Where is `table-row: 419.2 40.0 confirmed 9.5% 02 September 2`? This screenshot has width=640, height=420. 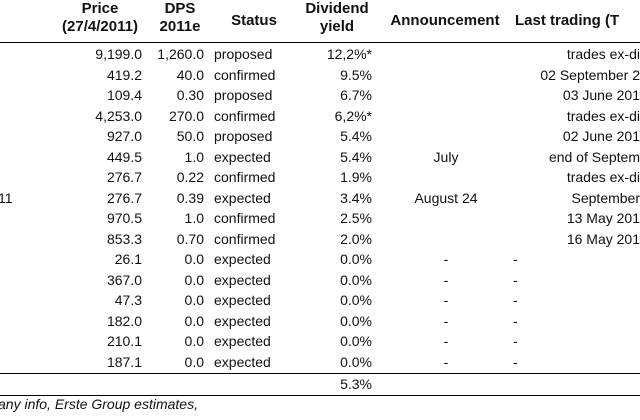 table-row: 419.2 40.0 confirmed 9.5% 02 September 2 is located at coordinates (320, 75).